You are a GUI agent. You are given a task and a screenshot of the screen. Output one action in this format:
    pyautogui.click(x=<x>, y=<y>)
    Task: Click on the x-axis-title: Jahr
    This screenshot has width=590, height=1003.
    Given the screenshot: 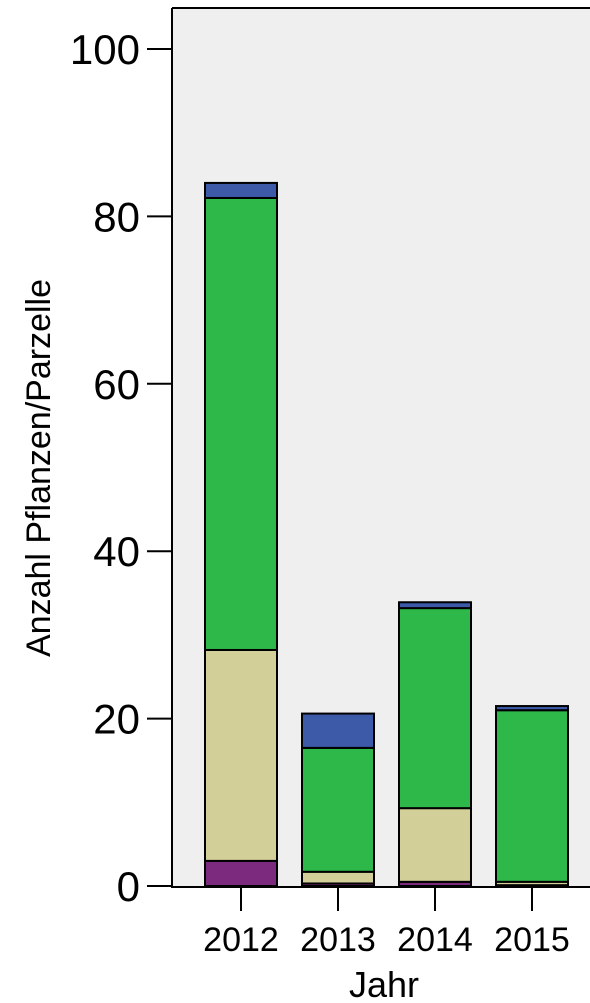 What is the action you would take?
    pyautogui.click(x=384, y=983)
    